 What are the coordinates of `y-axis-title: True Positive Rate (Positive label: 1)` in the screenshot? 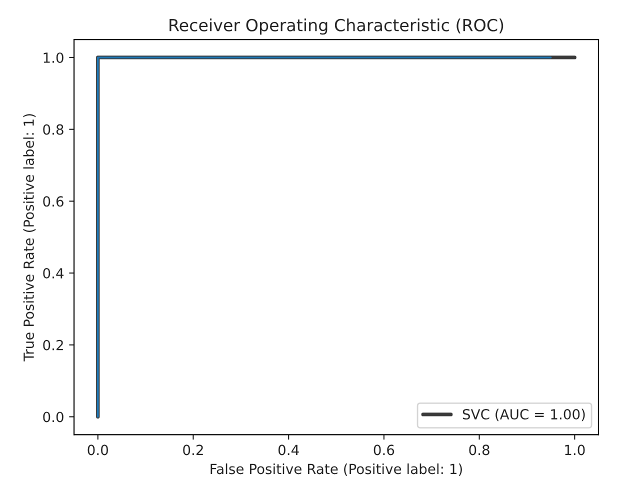 It's located at (29, 238).